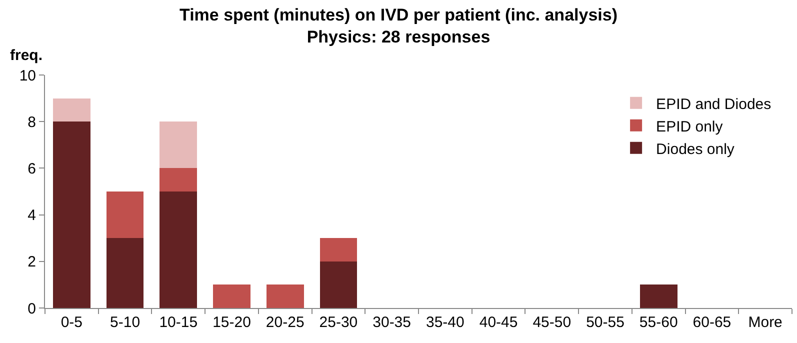 This screenshot has width=797, height=343. What do you see at coordinates (71, 322) in the screenshot?
I see `x-tick-label: 0-5` at bounding box center [71, 322].